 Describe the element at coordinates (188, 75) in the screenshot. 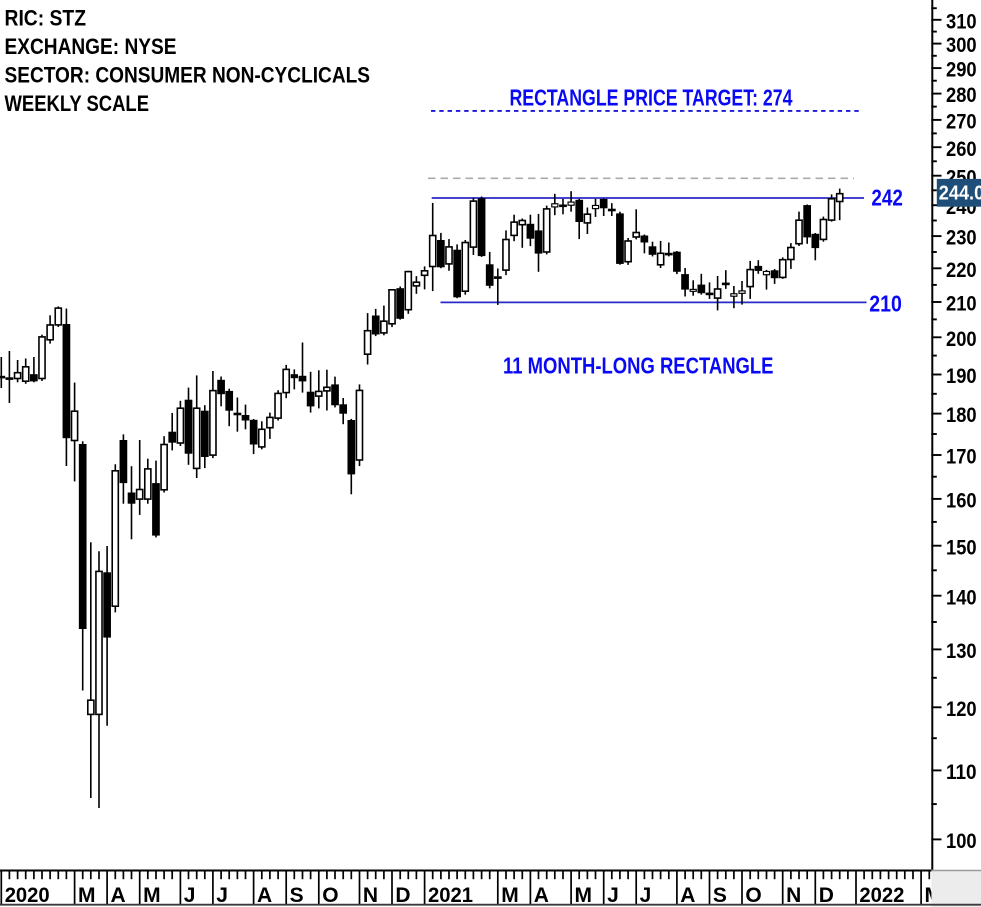

I see `svg-text: SECTOR: CONSUMER NON-CYCLICALS` at that location.